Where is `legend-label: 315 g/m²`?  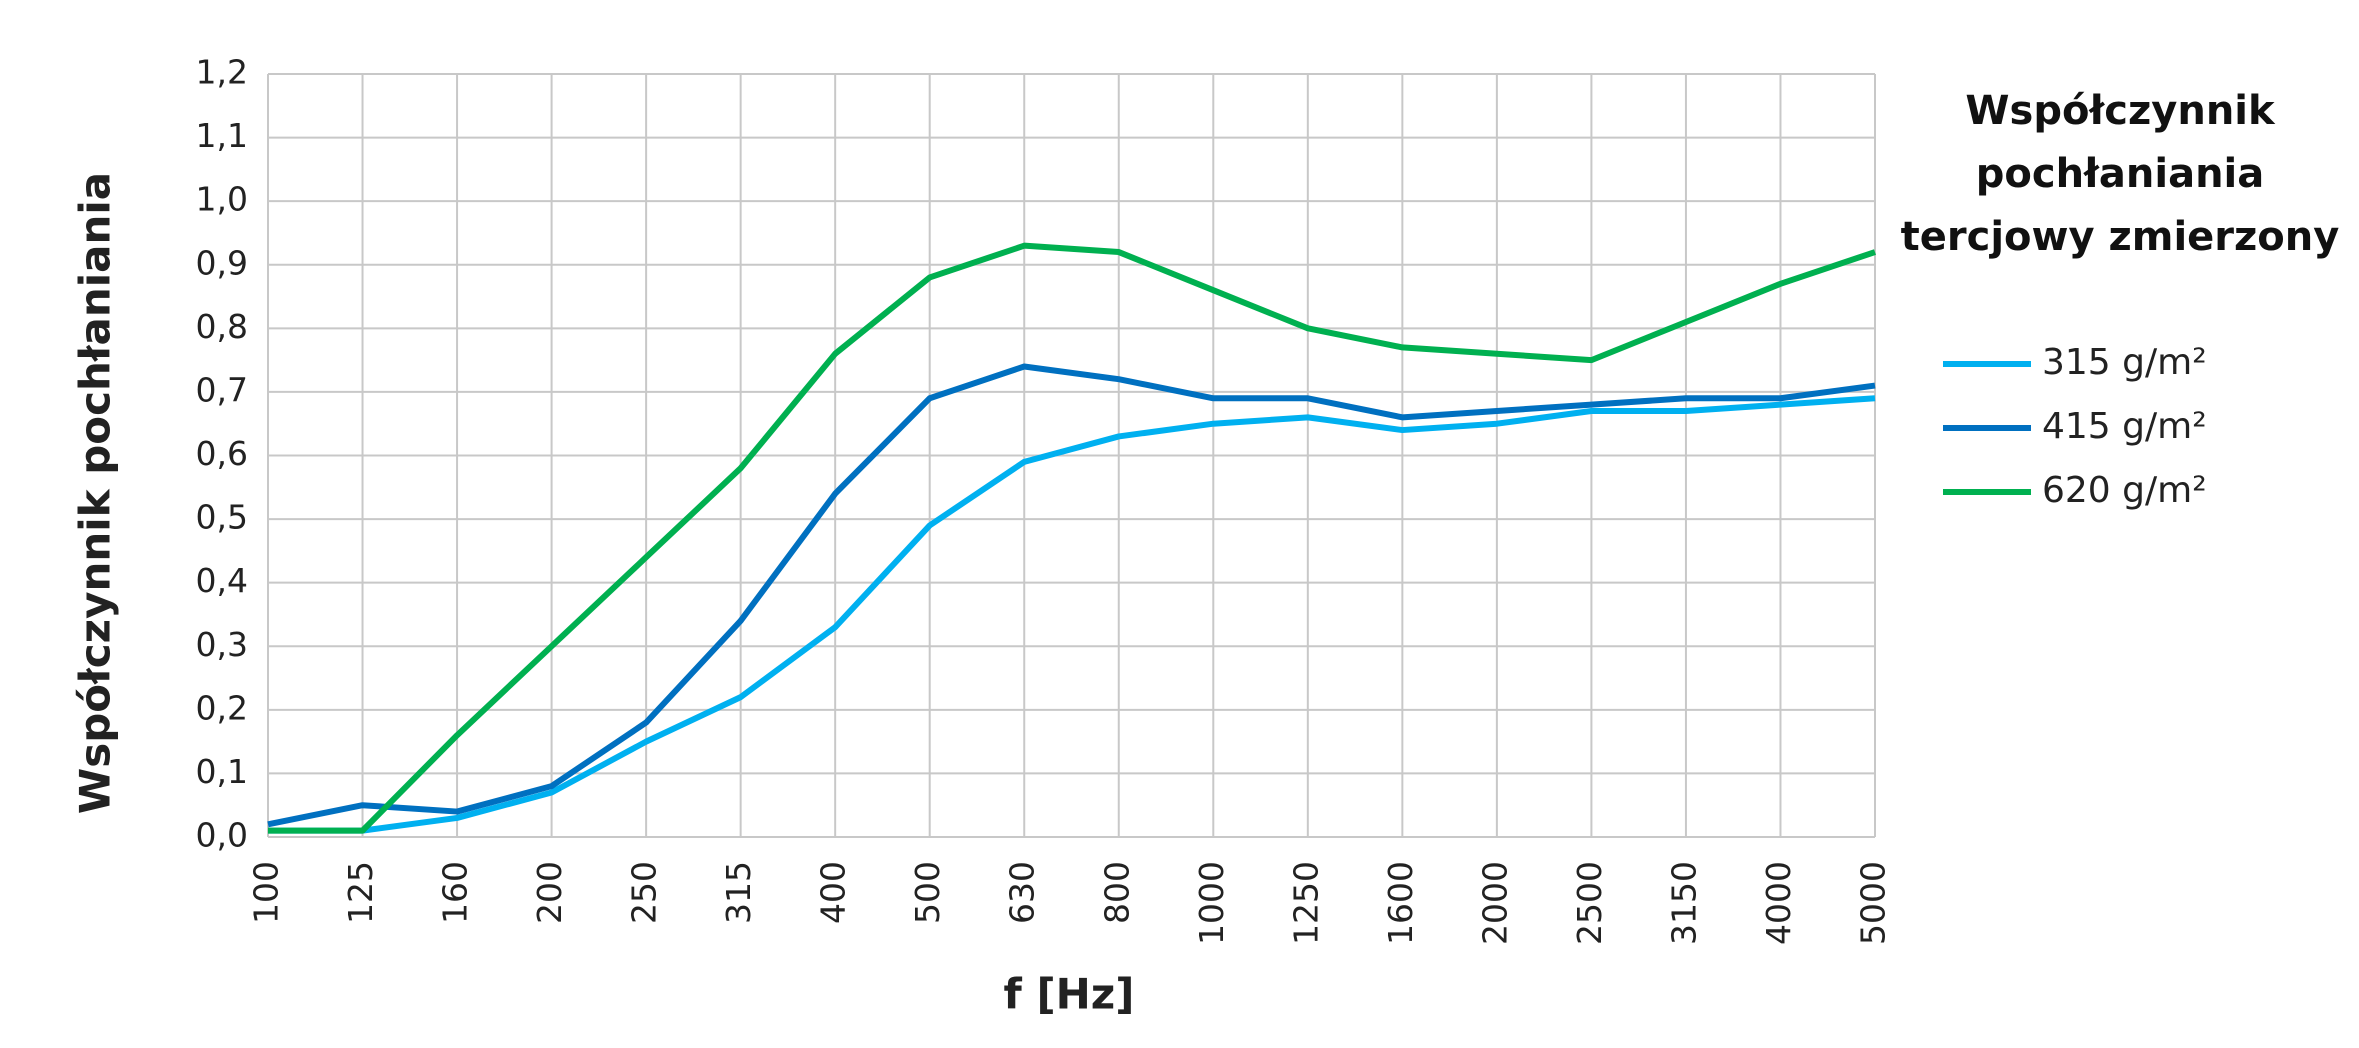
legend-label: 315 g/m² is located at coordinates (2124, 362).